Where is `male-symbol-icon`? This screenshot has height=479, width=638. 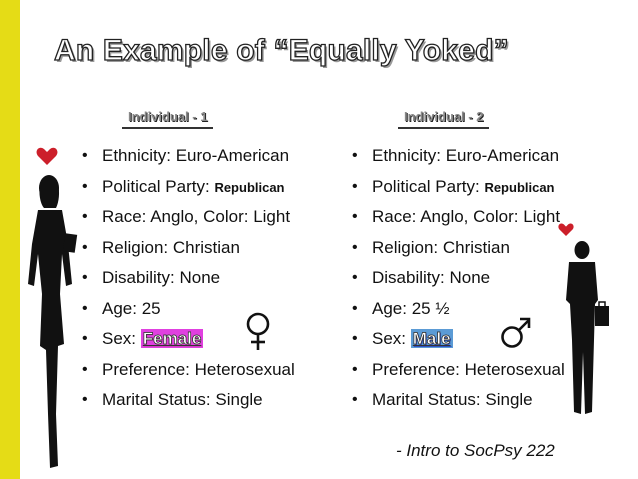 male-symbol-icon is located at coordinates (516, 332).